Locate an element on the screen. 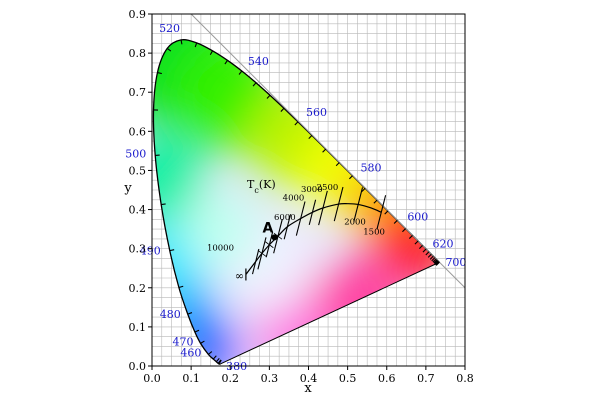 The width and height of the screenshot is (600, 400). cct-label-2500: 2500 is located at coordinates (328, 188).